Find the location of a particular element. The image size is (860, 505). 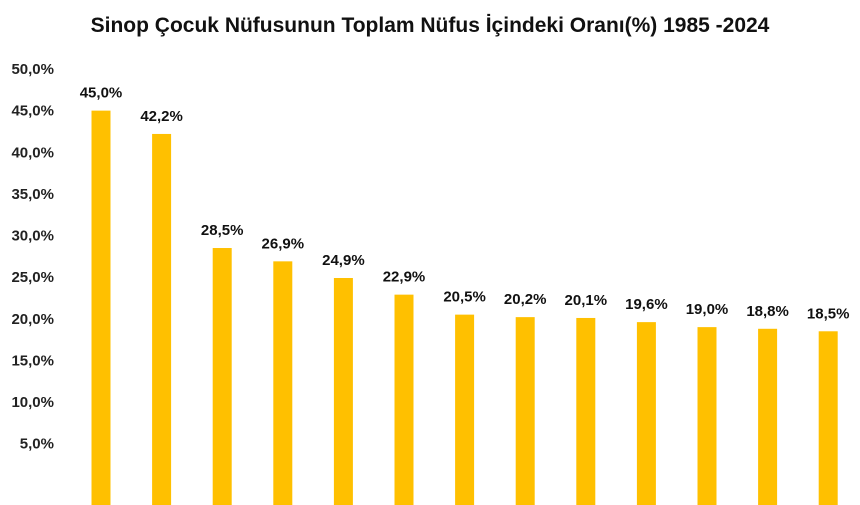

data-label: 45,0% is located at coordinates (101, 93).